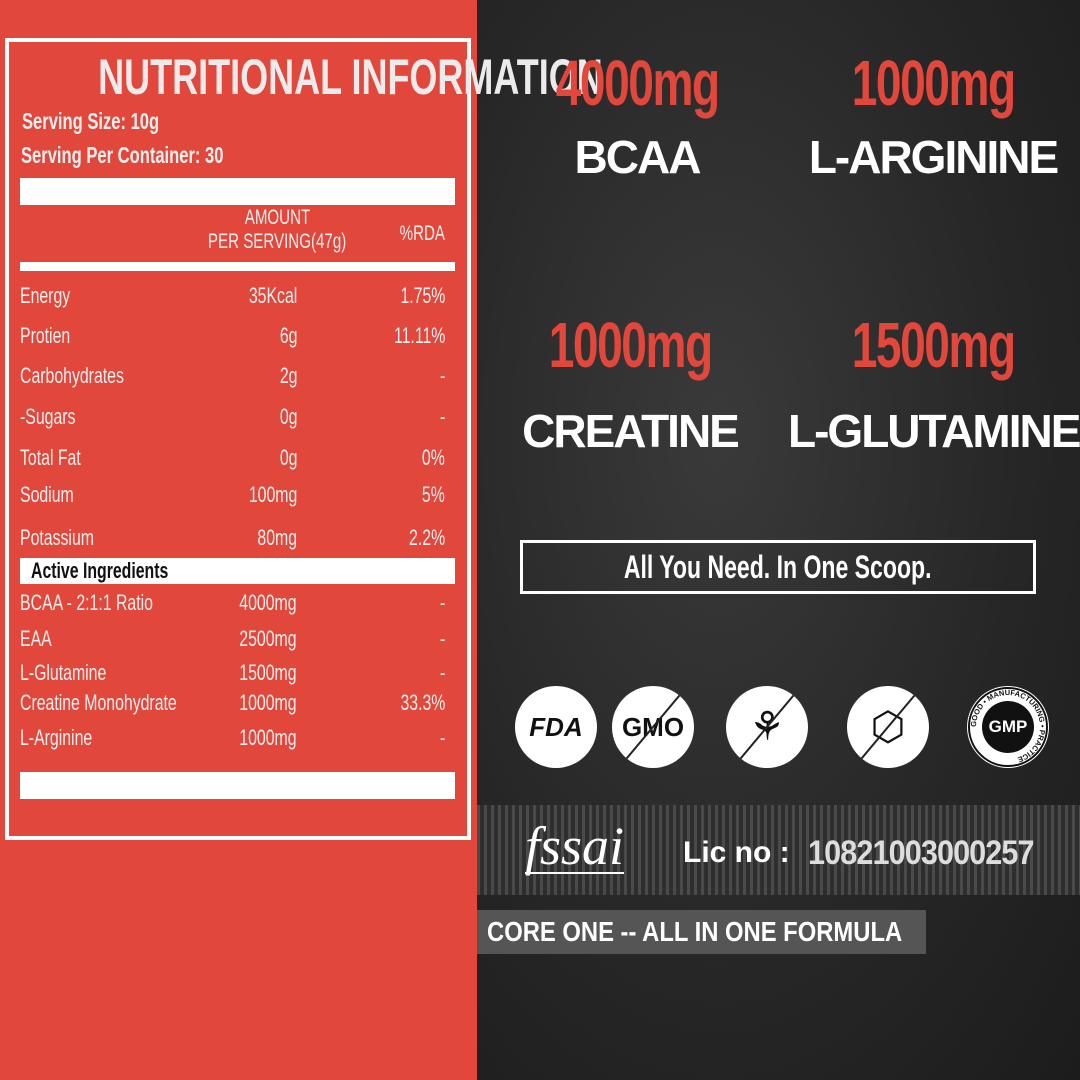 Image resolution: width=1080 pixels, height=1080 pixels. Describe the element at coordinates (47, 494) in the screenshot. I see `nutrient-name: Sodium` at that location.